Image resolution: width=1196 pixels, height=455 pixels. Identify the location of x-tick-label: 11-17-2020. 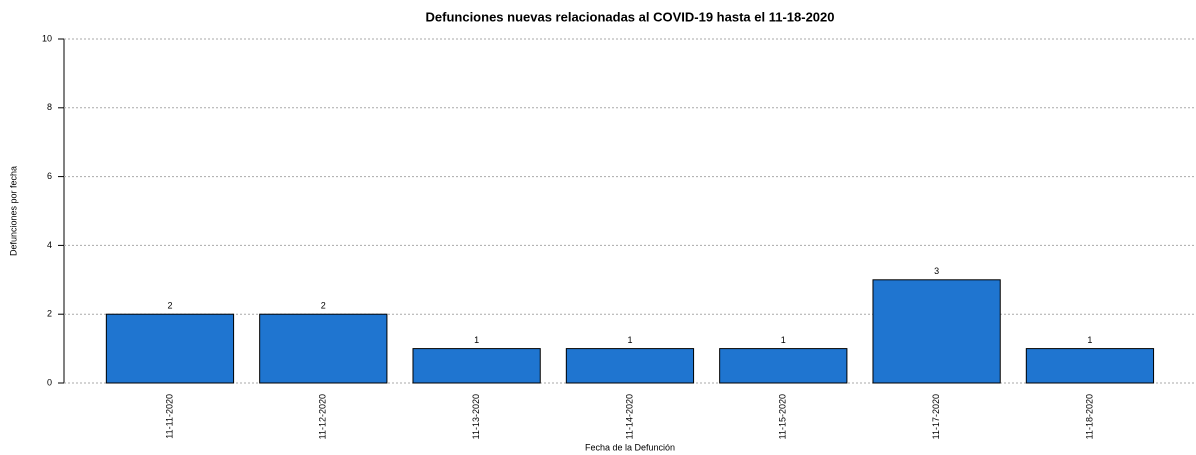
(936, 416).